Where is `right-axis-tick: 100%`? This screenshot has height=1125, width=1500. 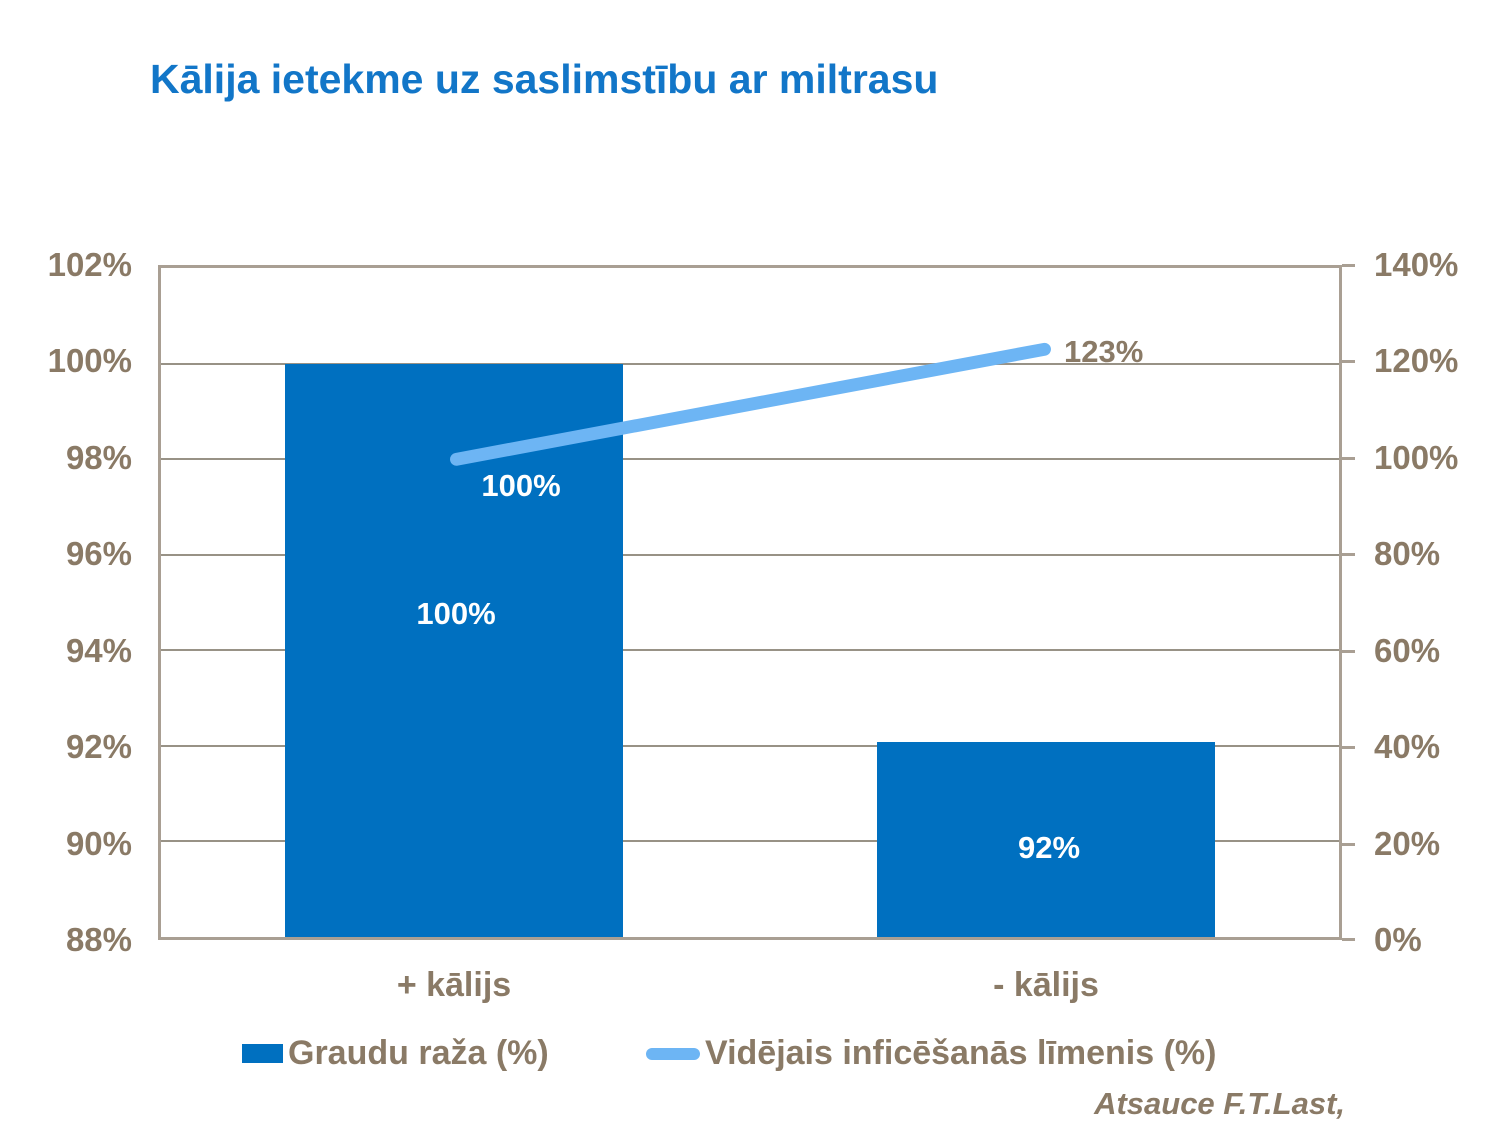 right-axis-tick: 100% is located at coordinates (1416, 457).